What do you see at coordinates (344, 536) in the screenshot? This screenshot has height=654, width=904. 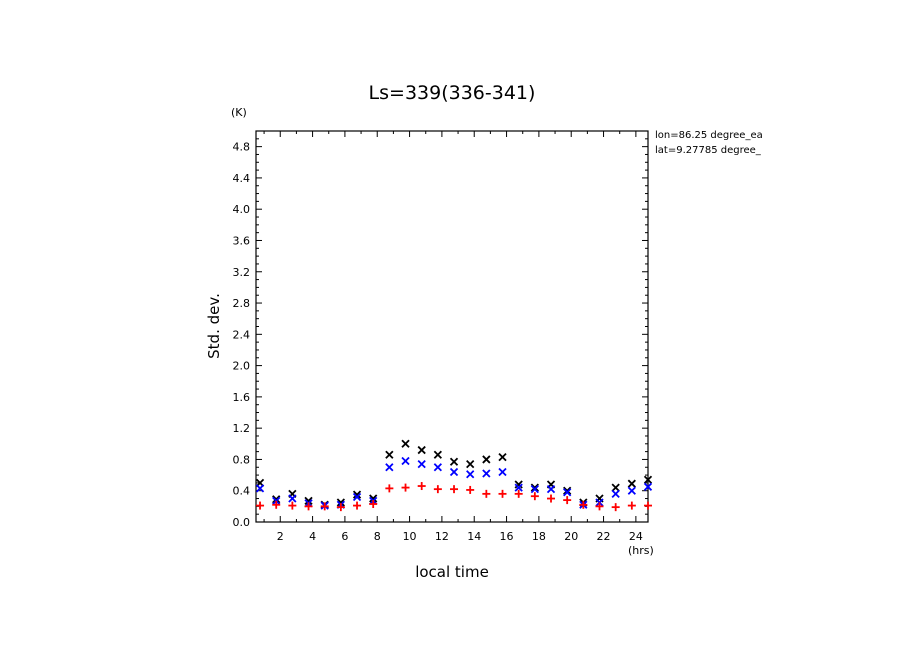 I see `x-tick-label: 6` at bounding box center [344, 536].